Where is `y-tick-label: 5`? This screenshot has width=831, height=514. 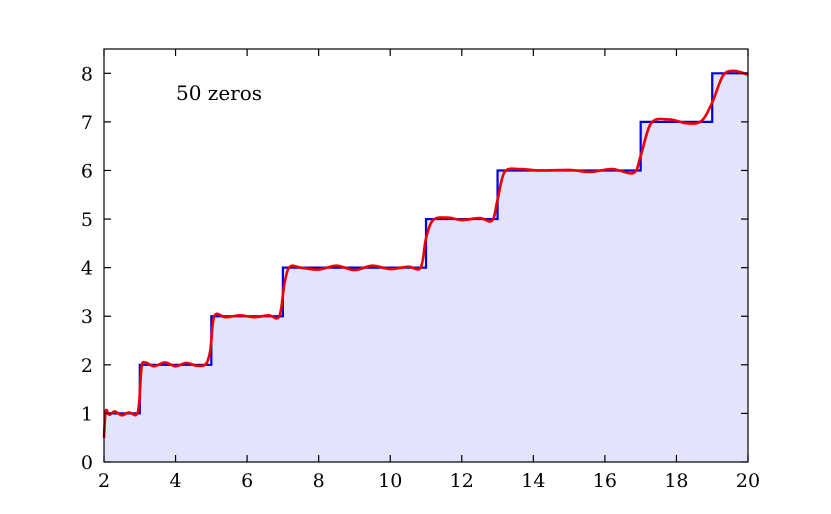 y-tick-label: 5 is located at coordinates (87, 220).